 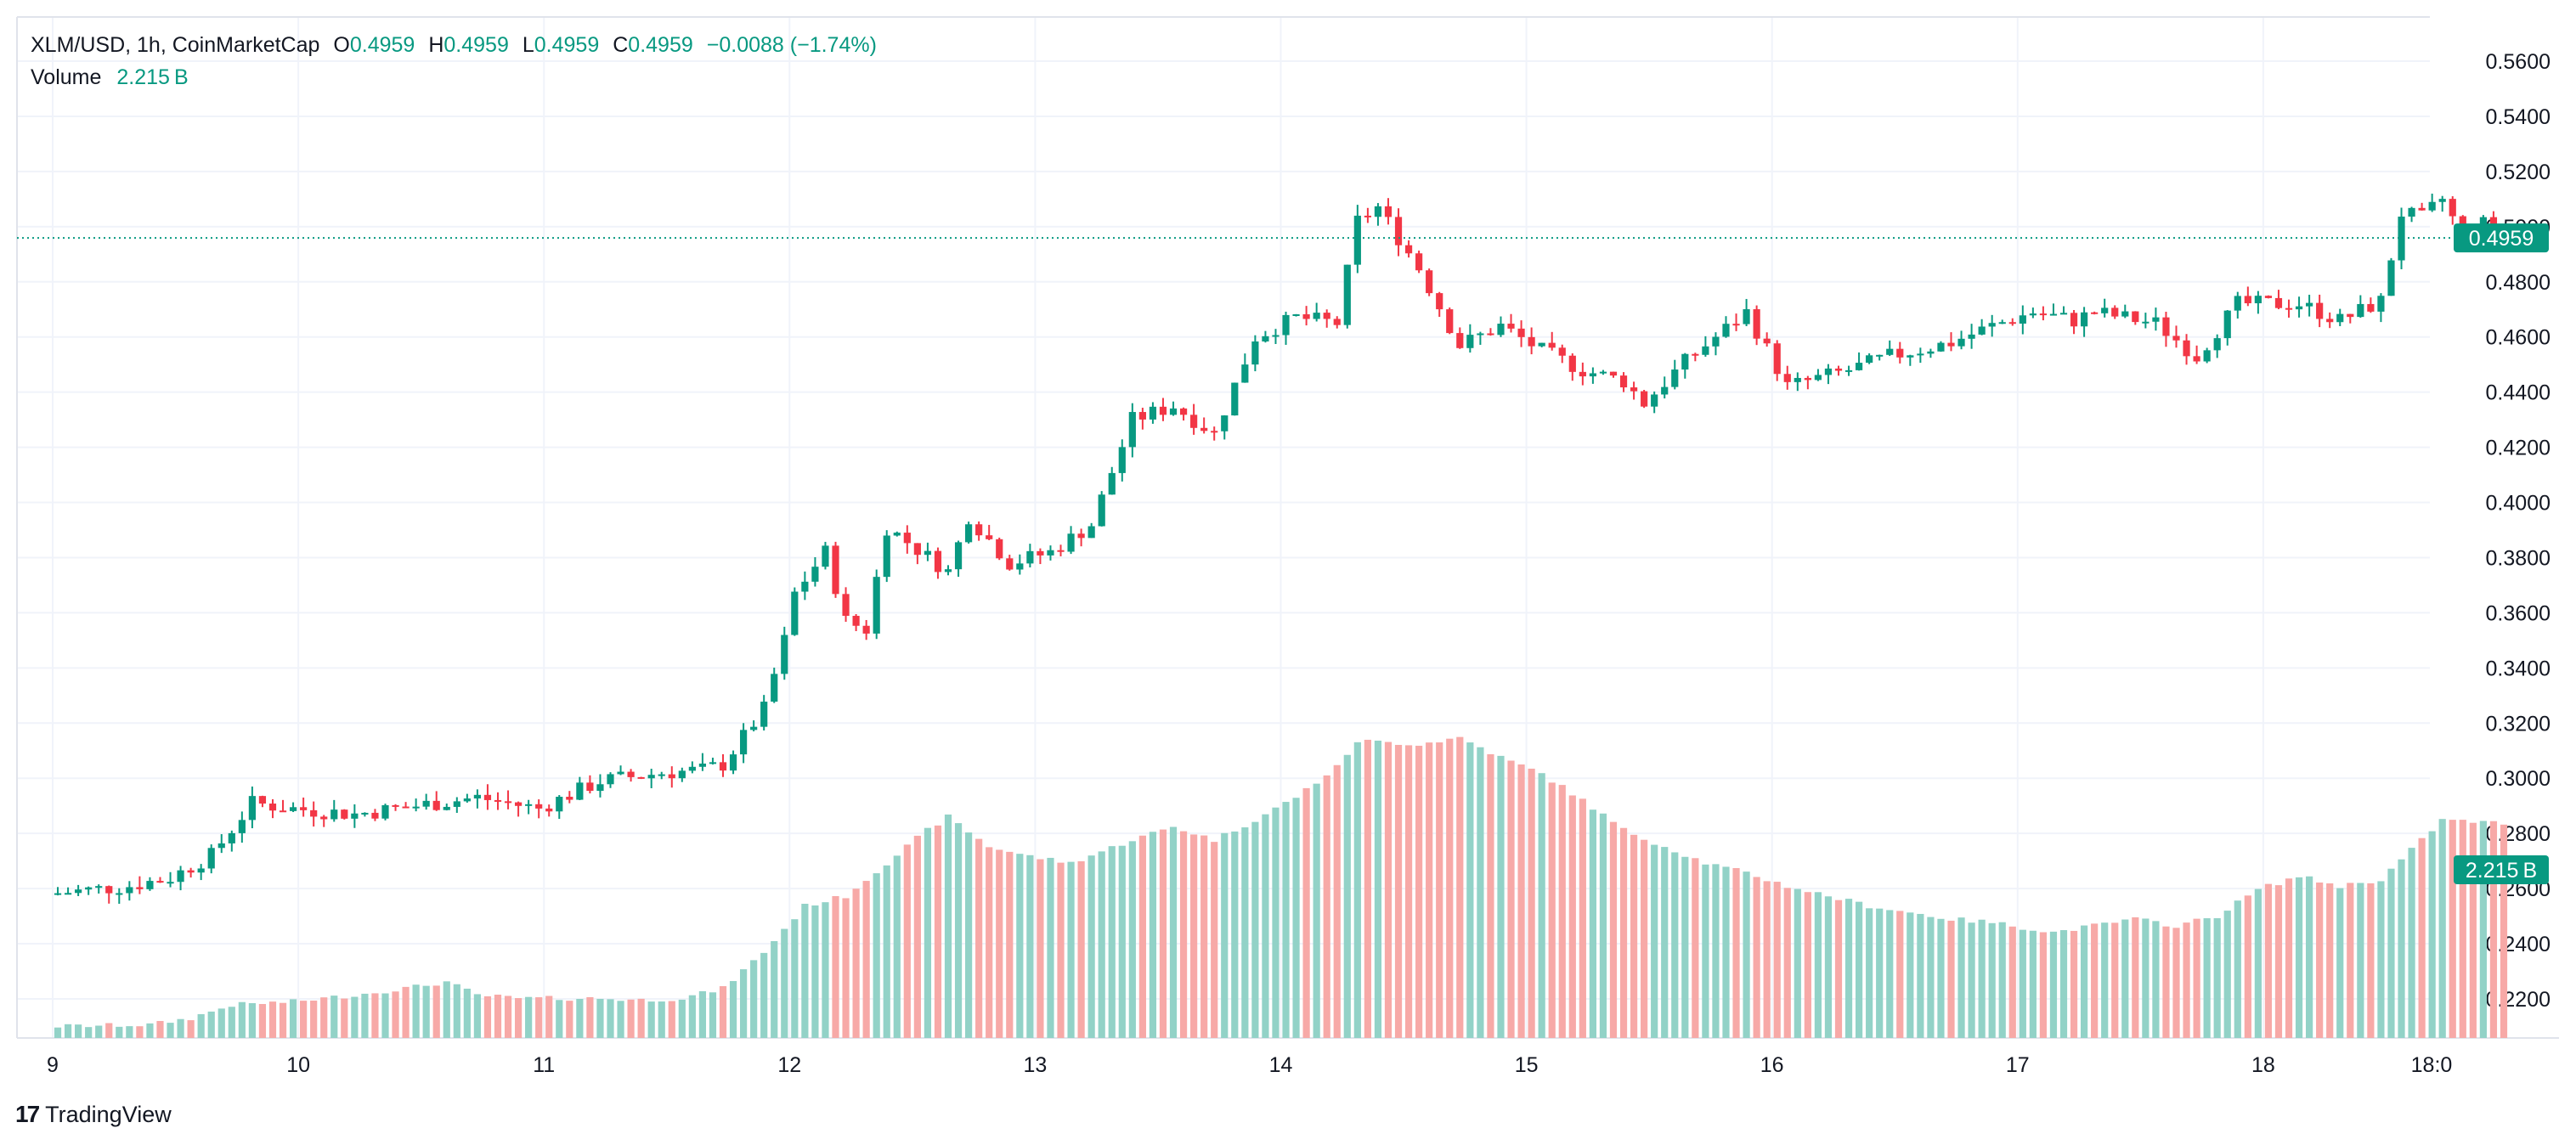 What do you see at coordinates (66, 77) in the screenshot?
I see `volume-label: Volume` at bounding box center [66, 77].